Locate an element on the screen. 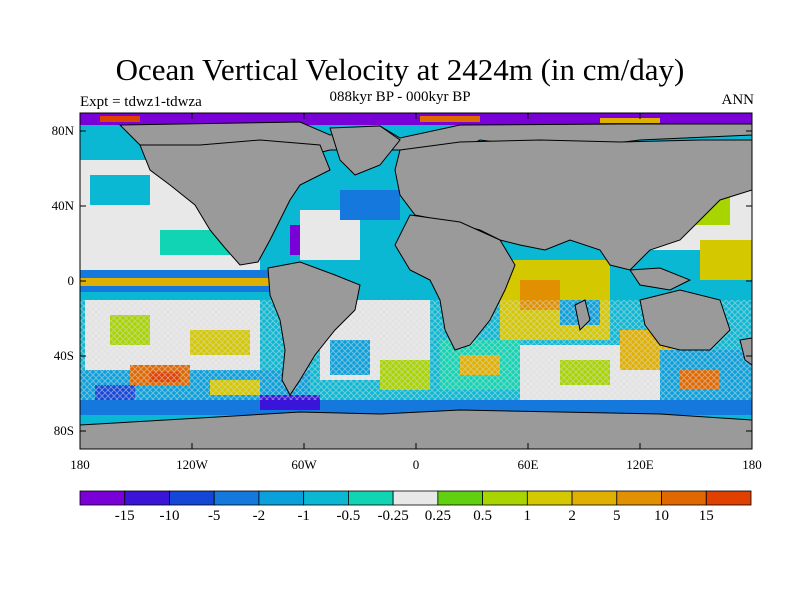  antarctica-land is located at coordinates (416, 429).